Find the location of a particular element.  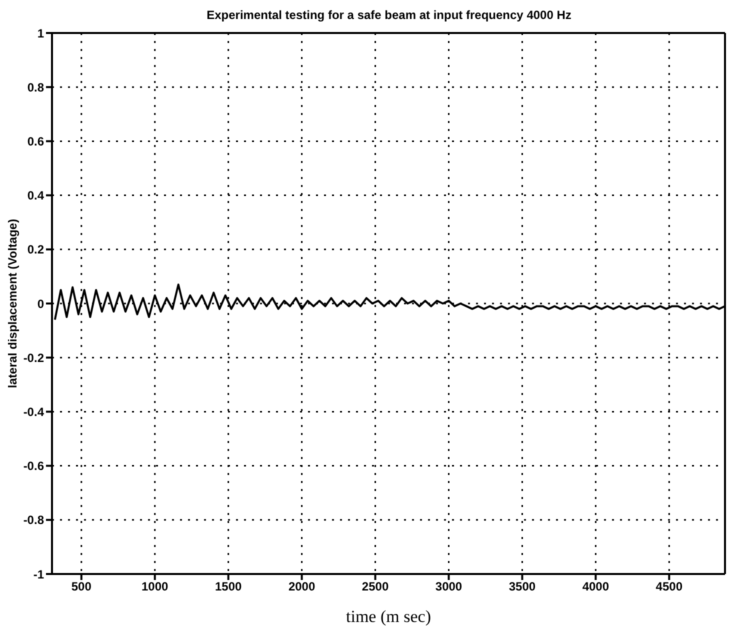

x-tick-label: 4500 is located at coordinates (669, 587).